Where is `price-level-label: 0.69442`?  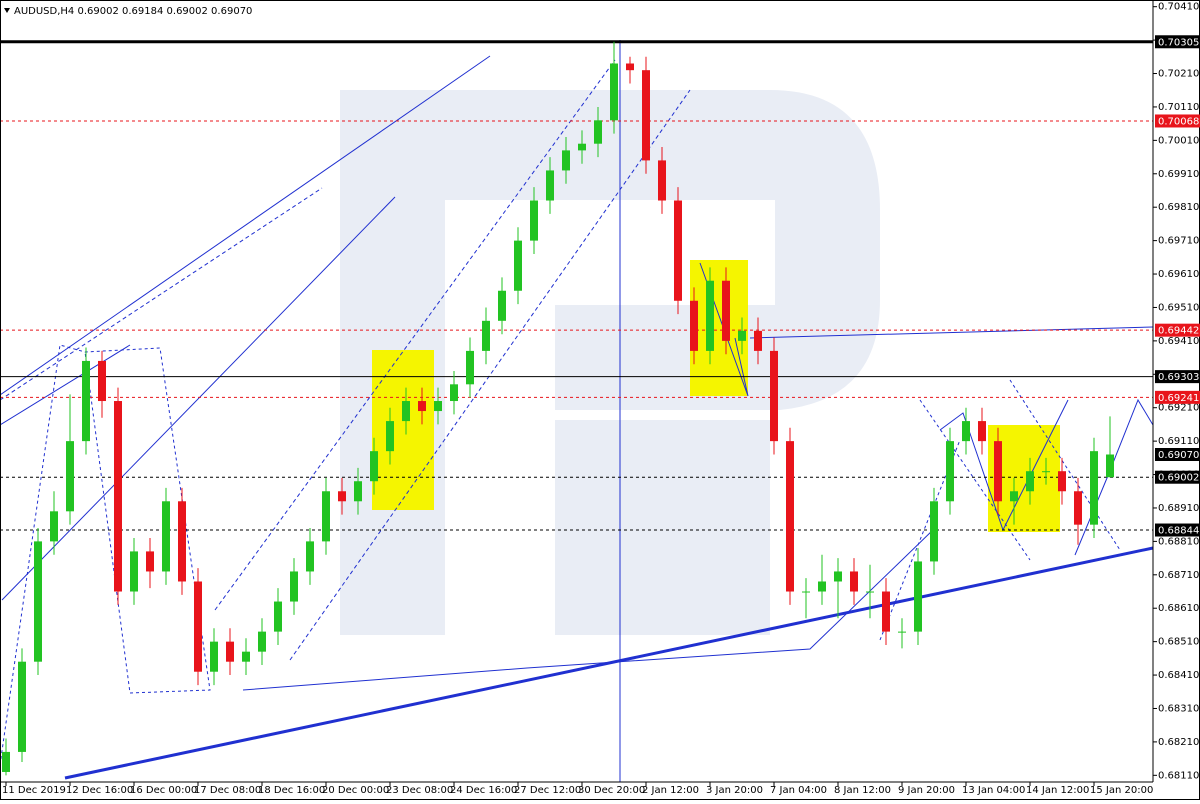 price-level-label: 0.69442 is located at coordinates (1178, 331).